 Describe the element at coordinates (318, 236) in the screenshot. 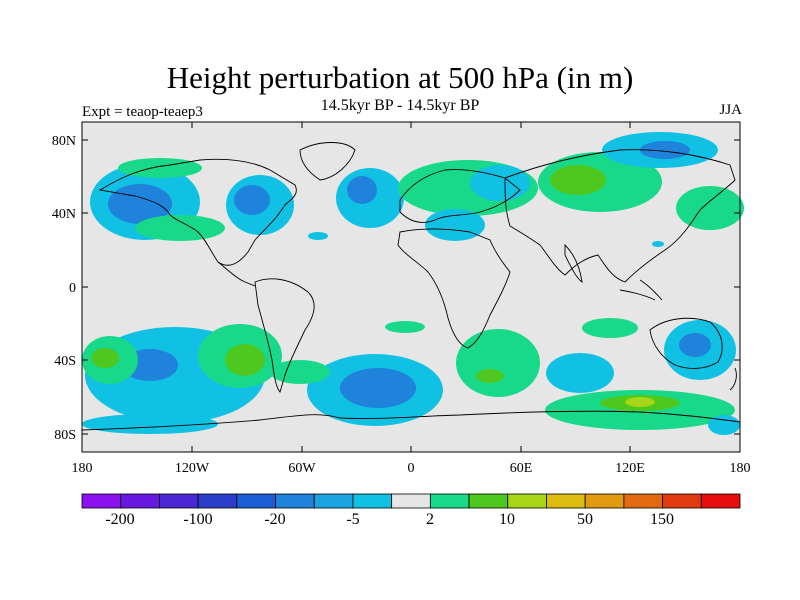

I see `patch-small-blue` at that location.